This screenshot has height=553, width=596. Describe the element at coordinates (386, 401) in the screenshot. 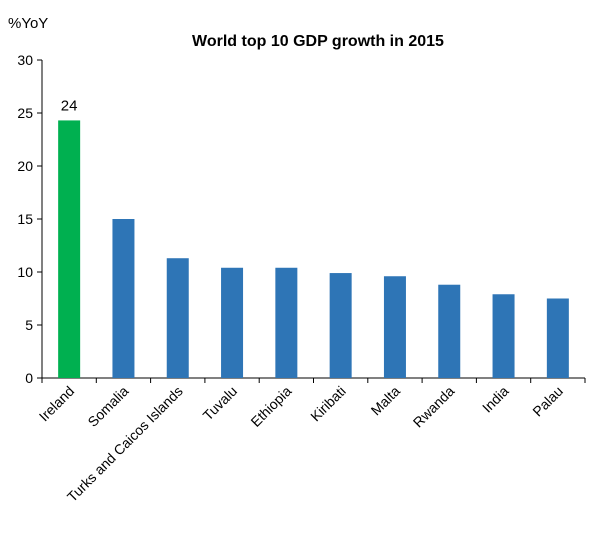

I see `x-tick-label: Malta` at that location.